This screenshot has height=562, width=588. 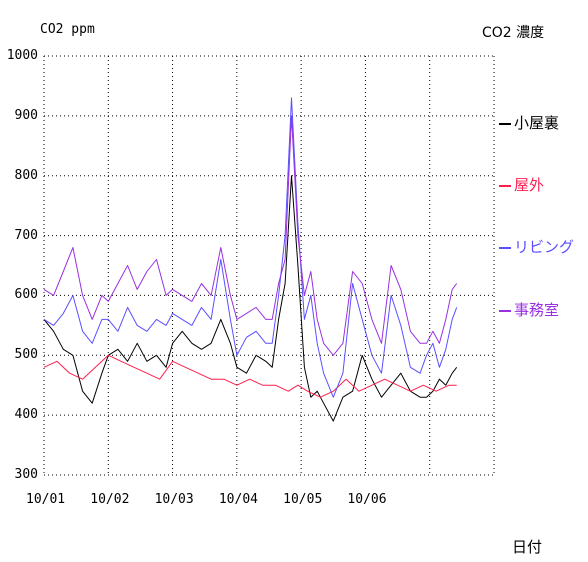 I want to click on legend-item-outdoor: 屋外, so click(x=521, y=184).